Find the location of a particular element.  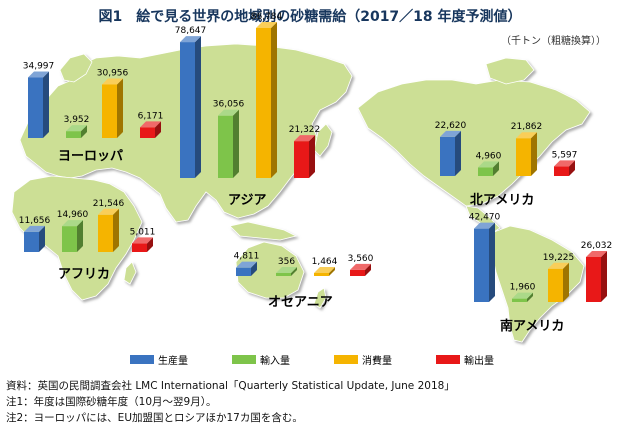

legend-label-import: 輸入量 is located at coordinates (275, 361).